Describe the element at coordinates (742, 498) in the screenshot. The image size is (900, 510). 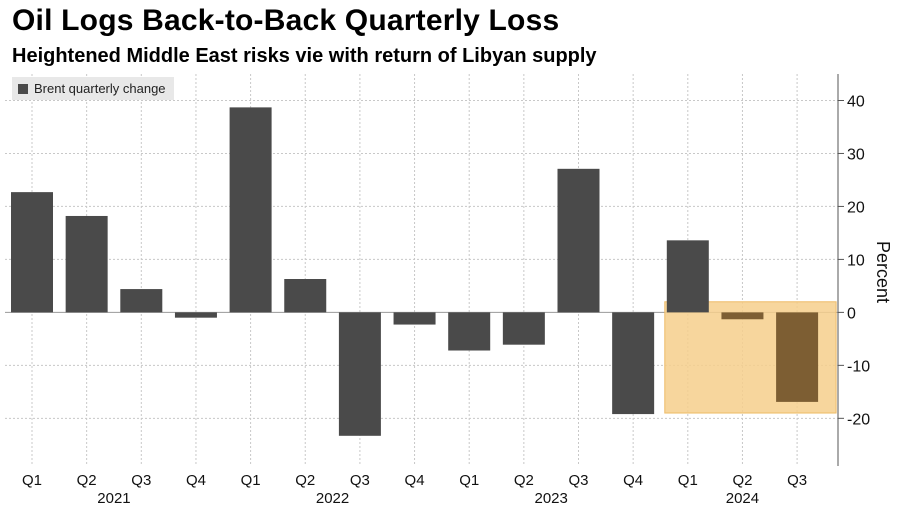
I see `year-label: 2024` at that location.